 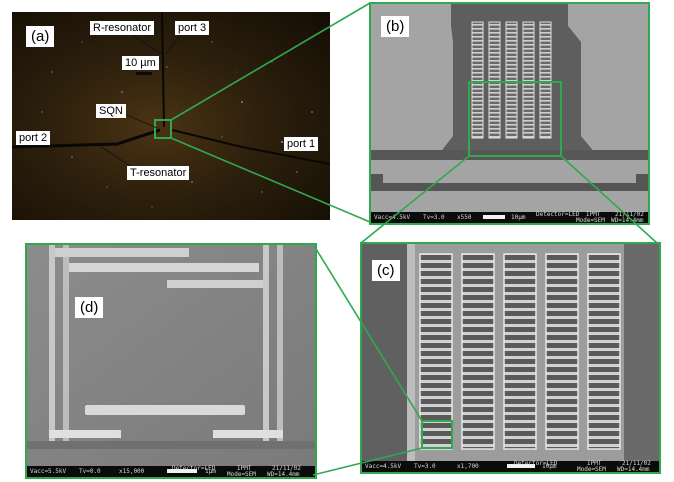 I want to click on panel-a-tag: (a), so click(x=40, y=36).